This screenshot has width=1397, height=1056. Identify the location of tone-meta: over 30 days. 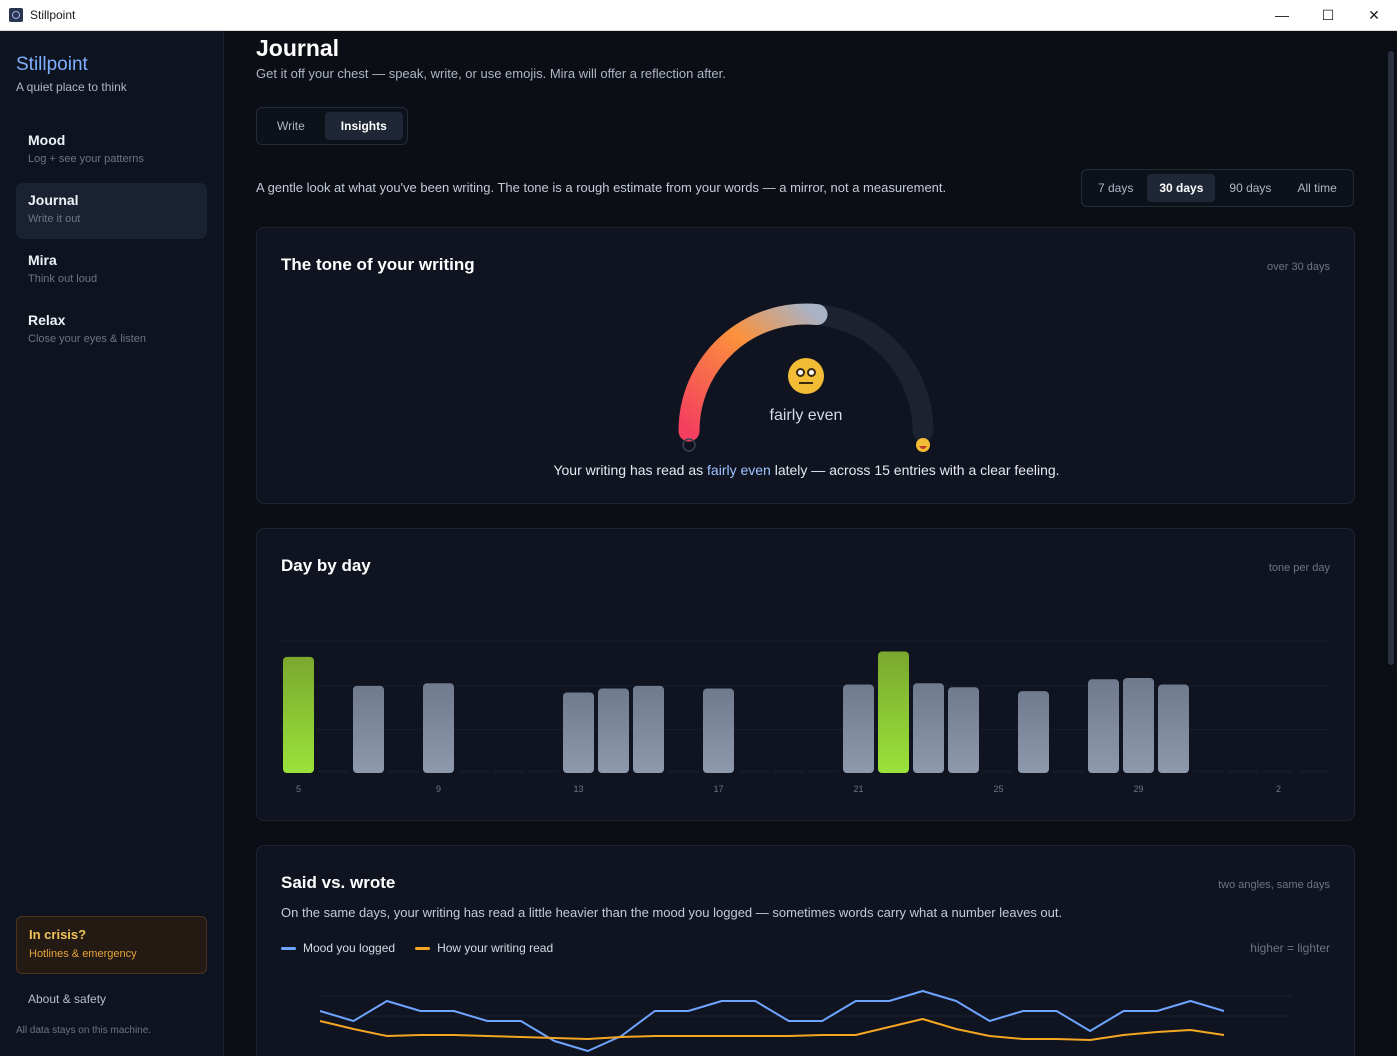
(1298, 267).